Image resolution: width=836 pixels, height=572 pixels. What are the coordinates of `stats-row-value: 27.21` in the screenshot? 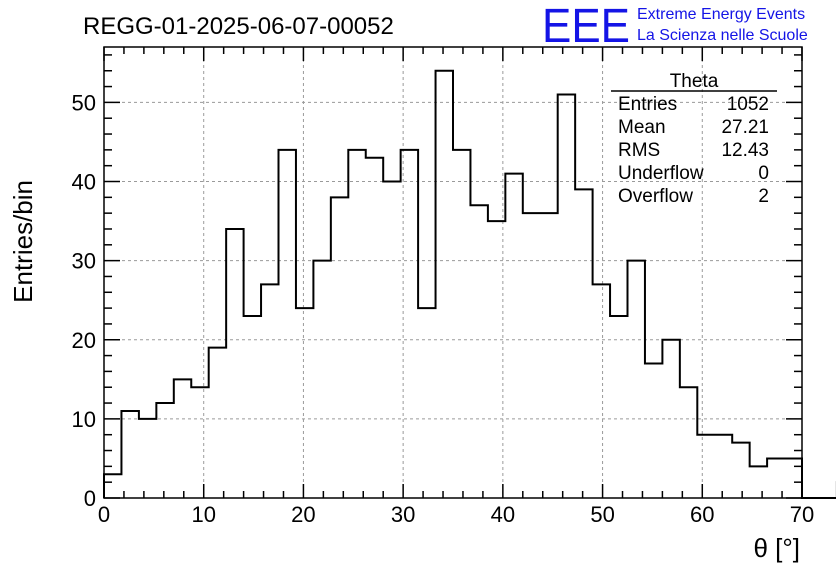 It's located at (745, 127).